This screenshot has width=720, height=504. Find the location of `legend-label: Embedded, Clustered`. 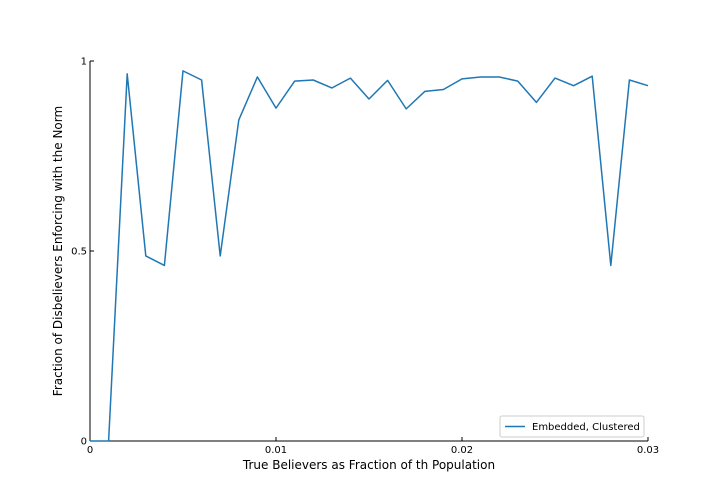

legend-label: Embedded, Clustered is located at coordinates (586, 427).